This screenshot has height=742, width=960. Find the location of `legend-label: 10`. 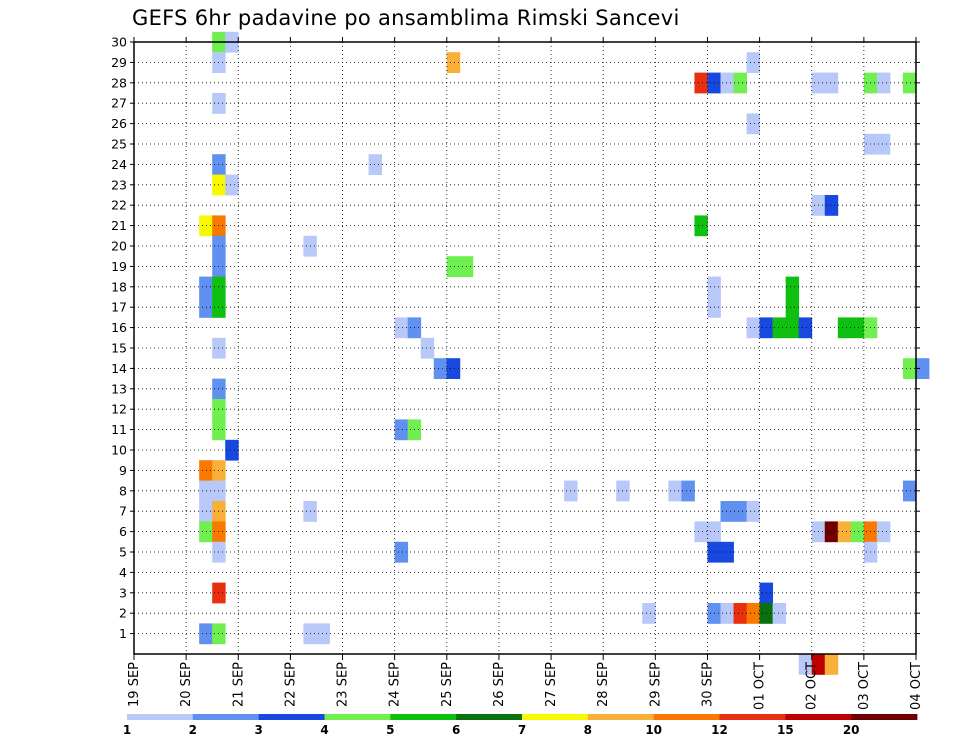

legend-label: 10 is located at coordinates (653, 730).